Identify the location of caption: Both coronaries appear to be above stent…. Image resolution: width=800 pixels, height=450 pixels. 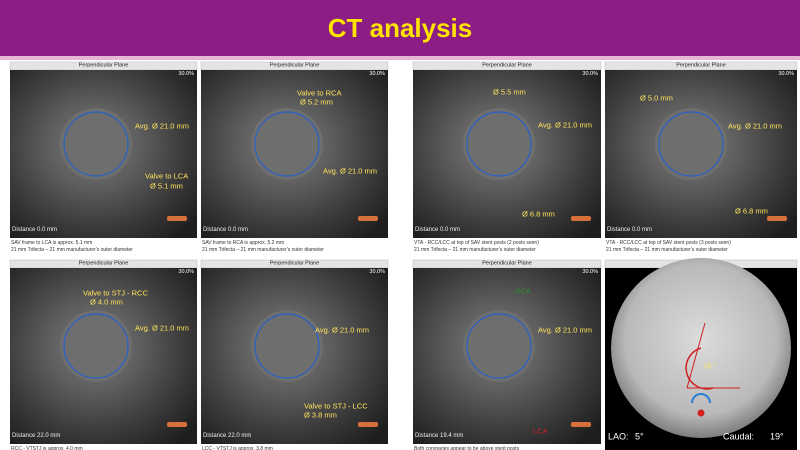
(467, 448).